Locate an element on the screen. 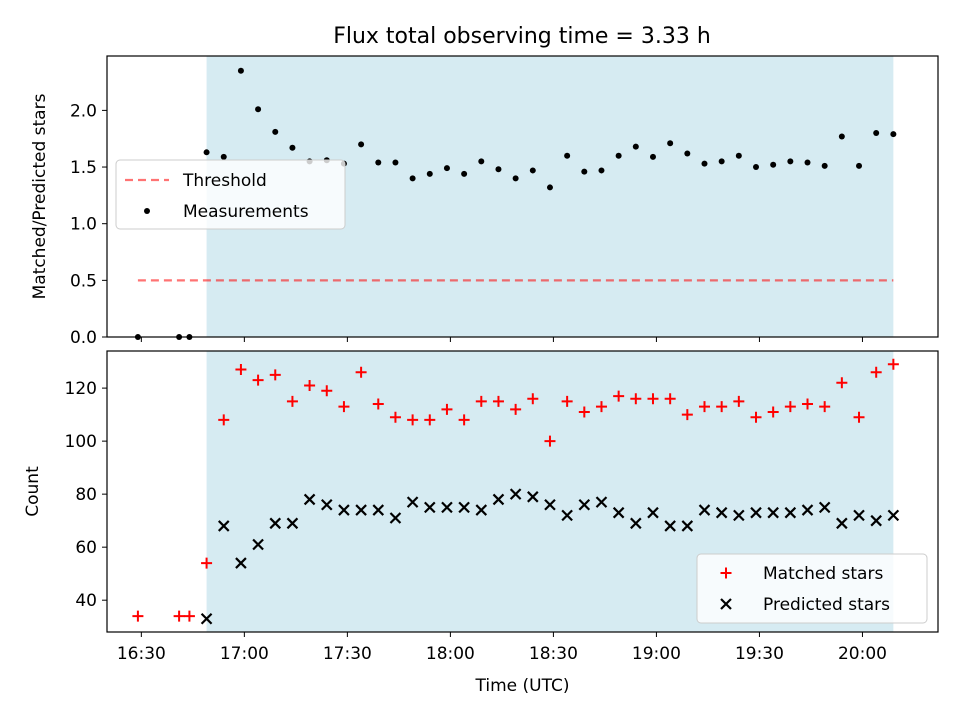 Image resolution: width=960 pixels, height=724 pixels. x-tick-label: 16:30 is located at coordinates (141, 654).